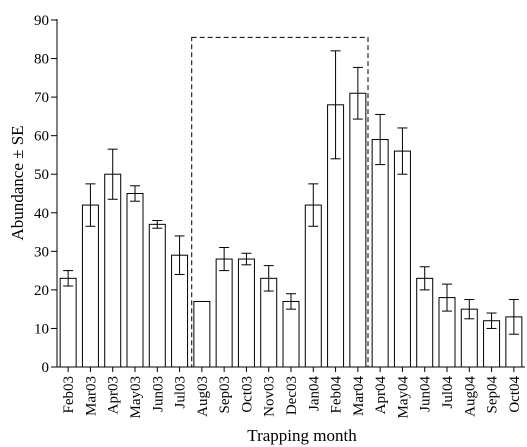 Image resolution: width=527 pixels, height=447 pixels. What do you see at coordinates (17, 182) in the screenshot?
I see `y-axis-title: Abundance ± SE` at bounding box center [17, 182].